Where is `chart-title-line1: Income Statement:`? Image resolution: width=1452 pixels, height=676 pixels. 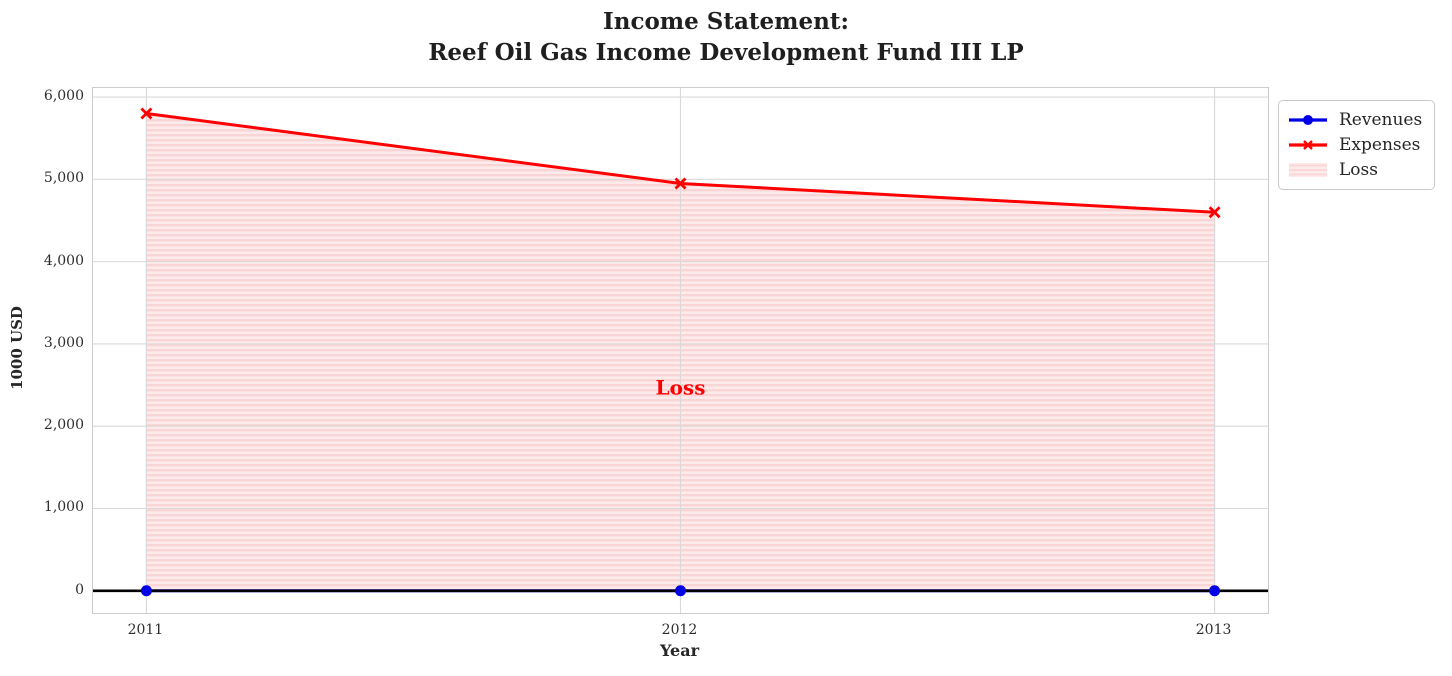
chart-title-line1: Income Statement: is located at coordinates (725, 21).